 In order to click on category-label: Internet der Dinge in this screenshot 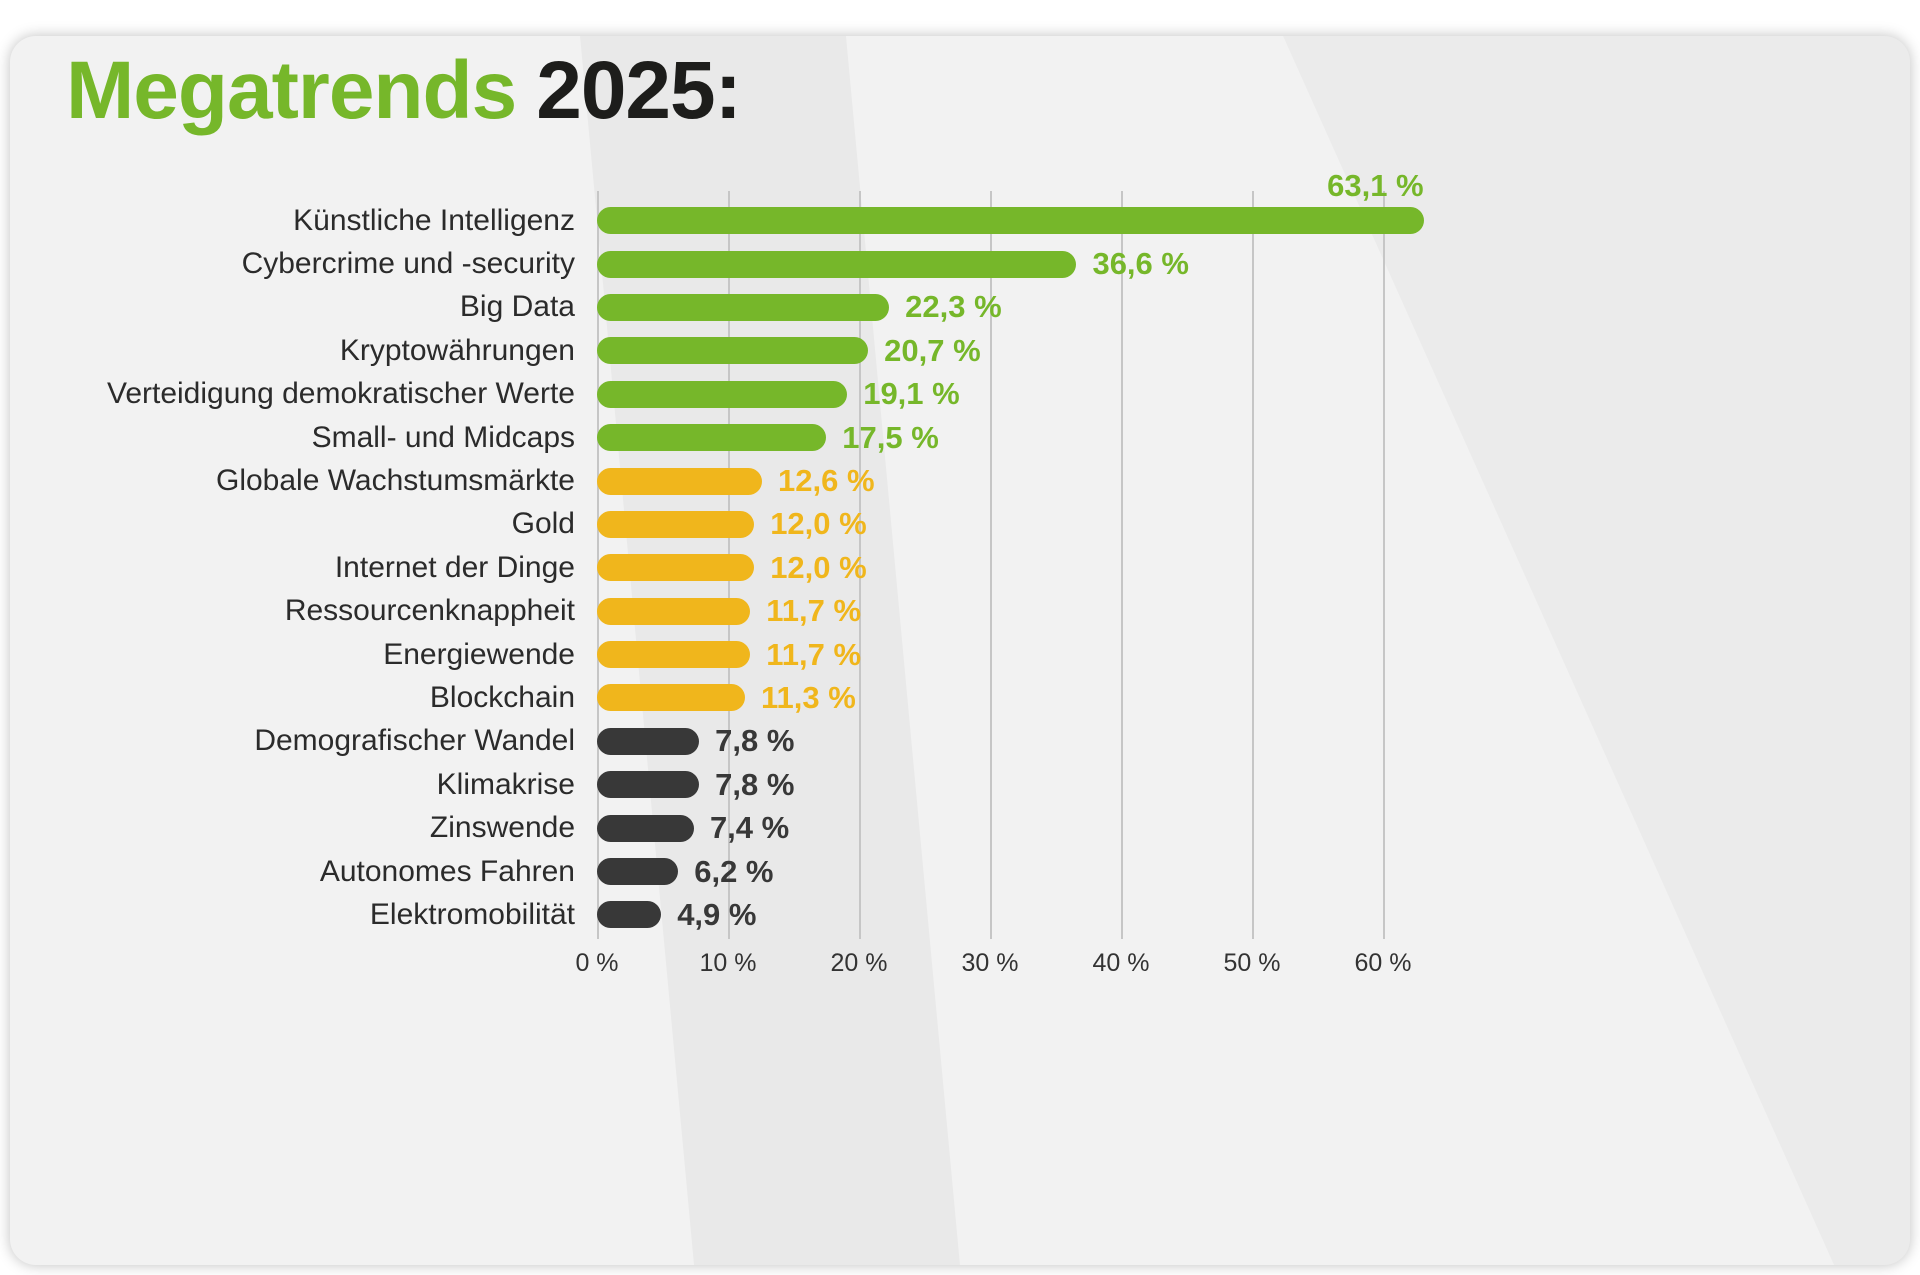, I will do `click(454, 567)`.